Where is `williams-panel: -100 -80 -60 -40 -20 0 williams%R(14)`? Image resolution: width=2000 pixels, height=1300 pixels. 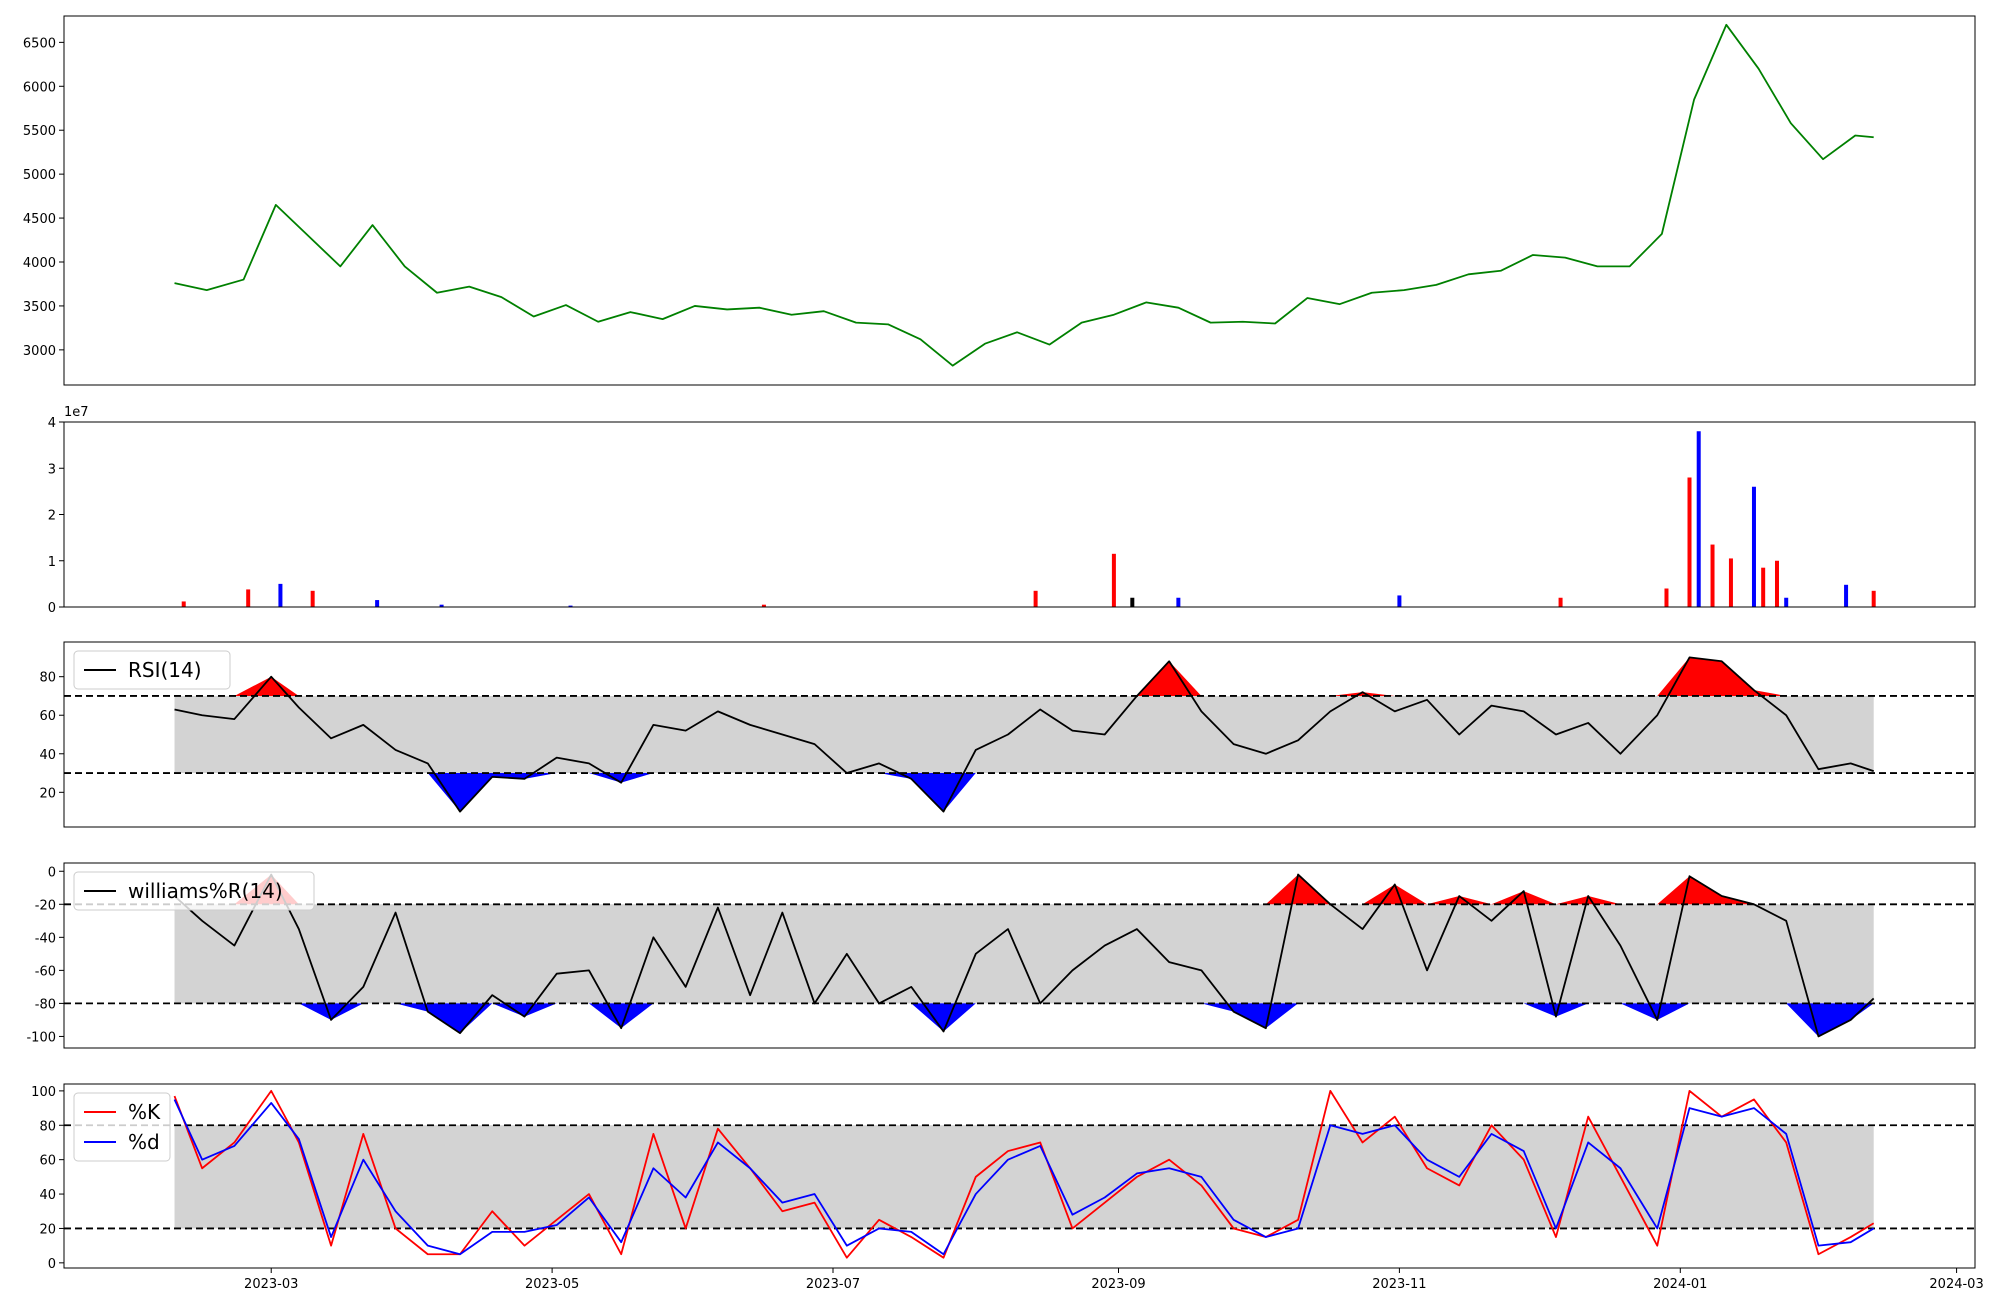 williams-panel: -100 -80 -60 -40 -20 0 williams%R(14) is located at coordinates (1001, 955).